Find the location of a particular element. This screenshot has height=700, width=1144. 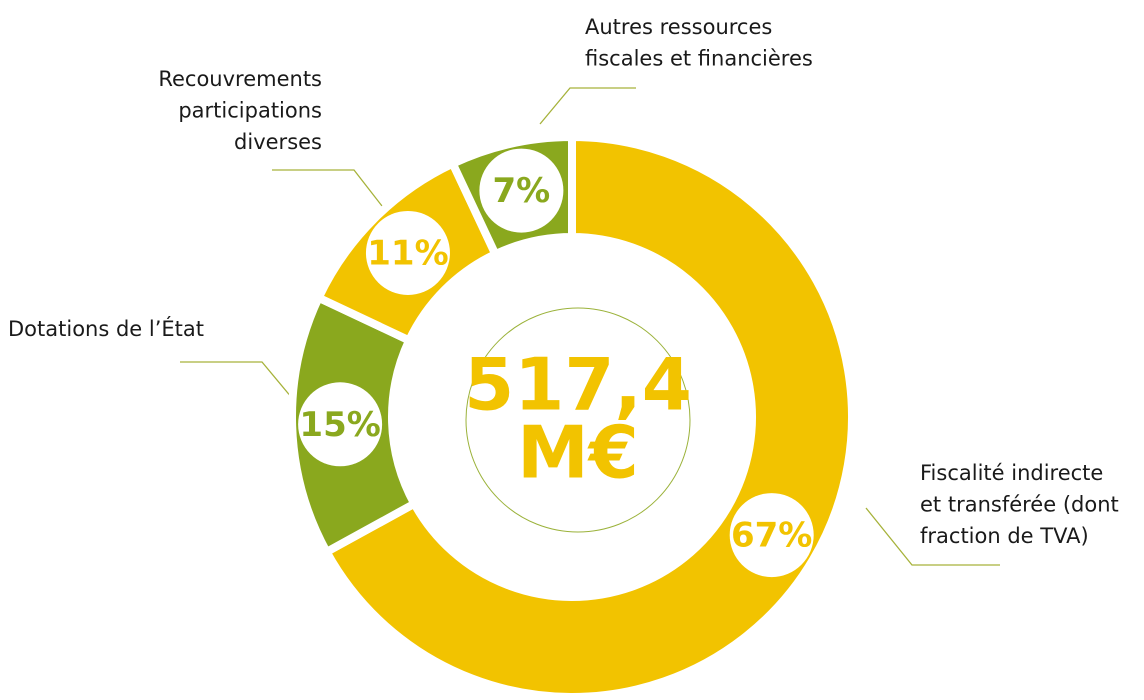

category-label: et transférée (dont is located at coordinates (1019, 505).